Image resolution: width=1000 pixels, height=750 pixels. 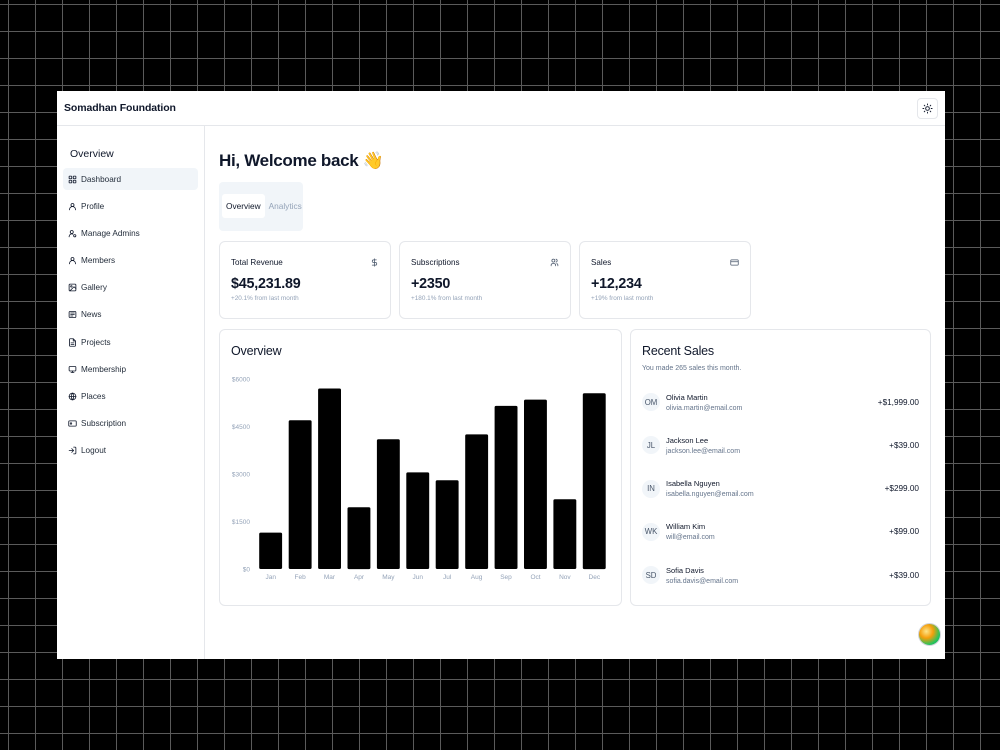 What do you see at coordinates (265, 298) in the screenshot?
I see `stat-change: +20.1% from last month` at bounding box center [265, 298].